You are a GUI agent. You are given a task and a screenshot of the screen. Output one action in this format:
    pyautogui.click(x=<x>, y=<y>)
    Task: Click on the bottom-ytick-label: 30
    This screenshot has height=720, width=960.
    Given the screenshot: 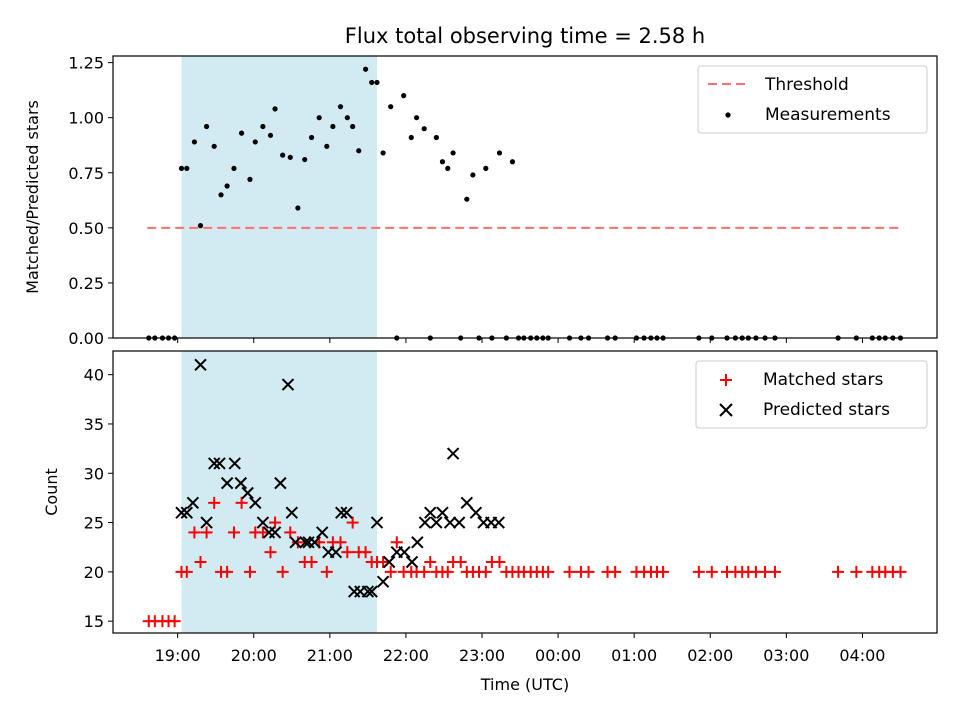 What is the action you would take?
    pyautogui.click(x=94, y=473)
    